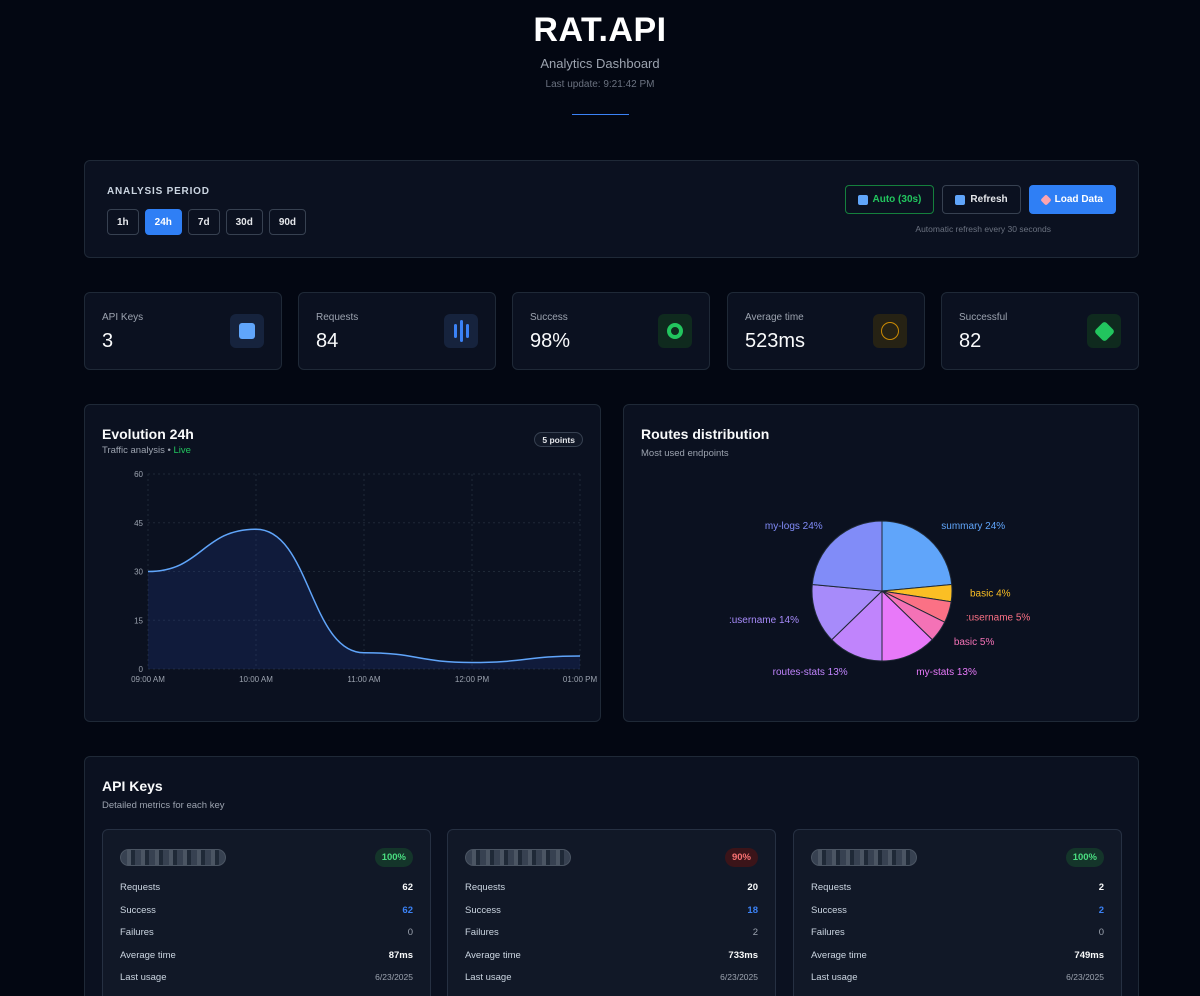 Image resolution: width=1200 pixels, height=996 pixels. Describe the element at coordinates (1045, 199) in the screenshot. I see `rocket-icon` at that location.